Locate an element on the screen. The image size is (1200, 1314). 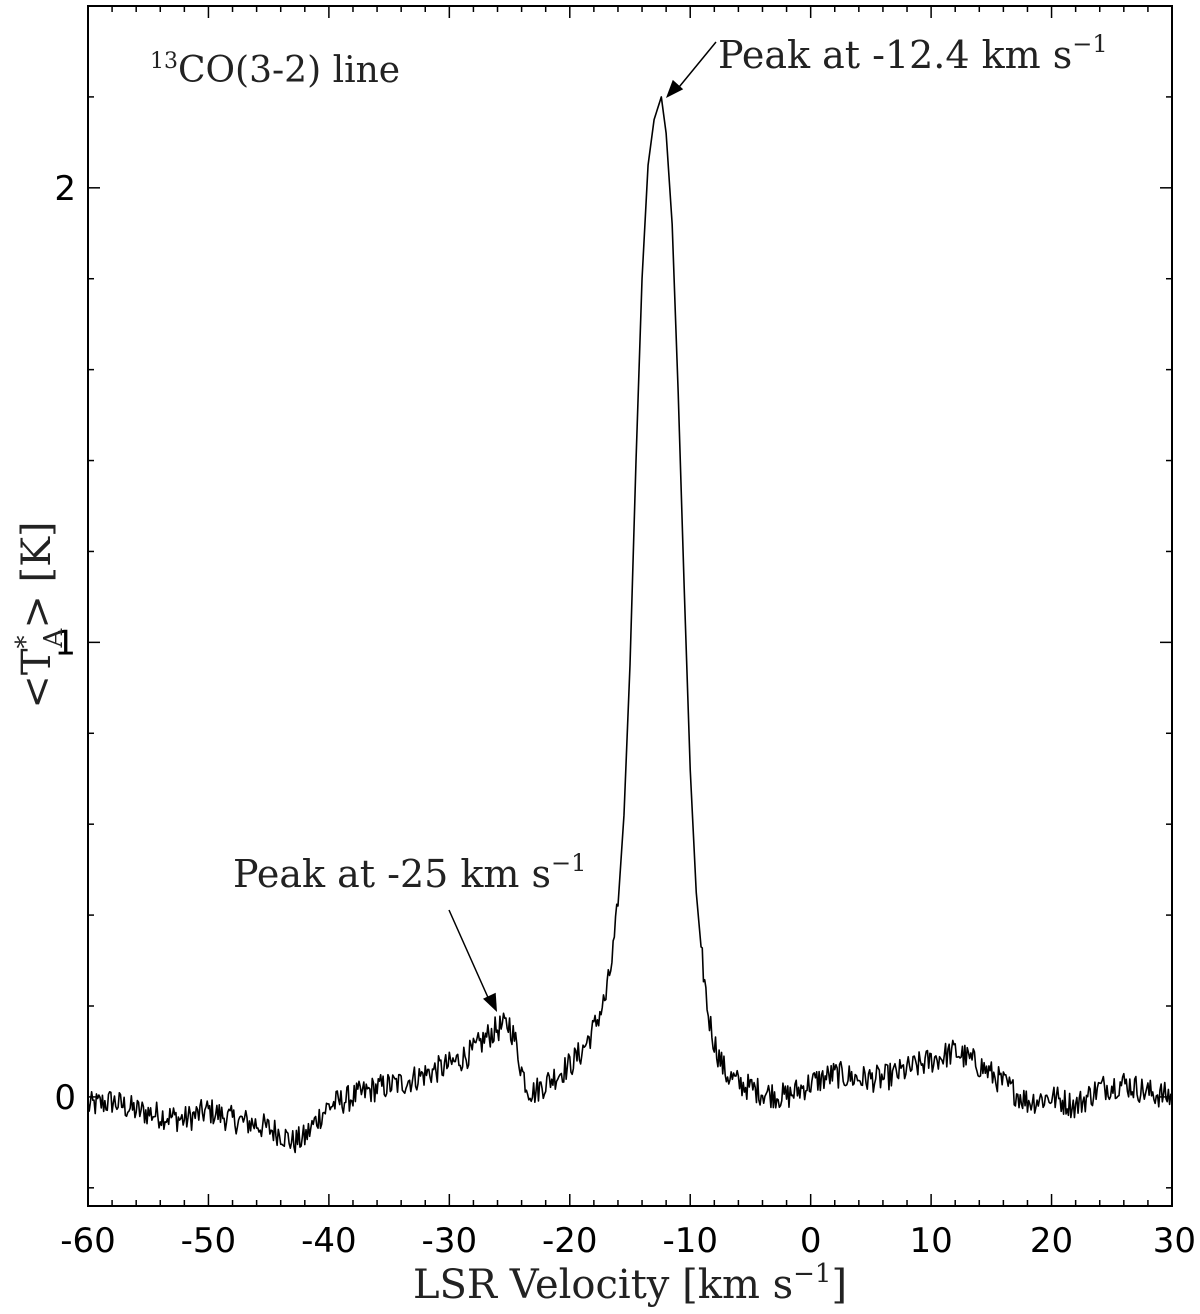
x-axis-label-sup: −1 is located at coordinates (812, 1274).